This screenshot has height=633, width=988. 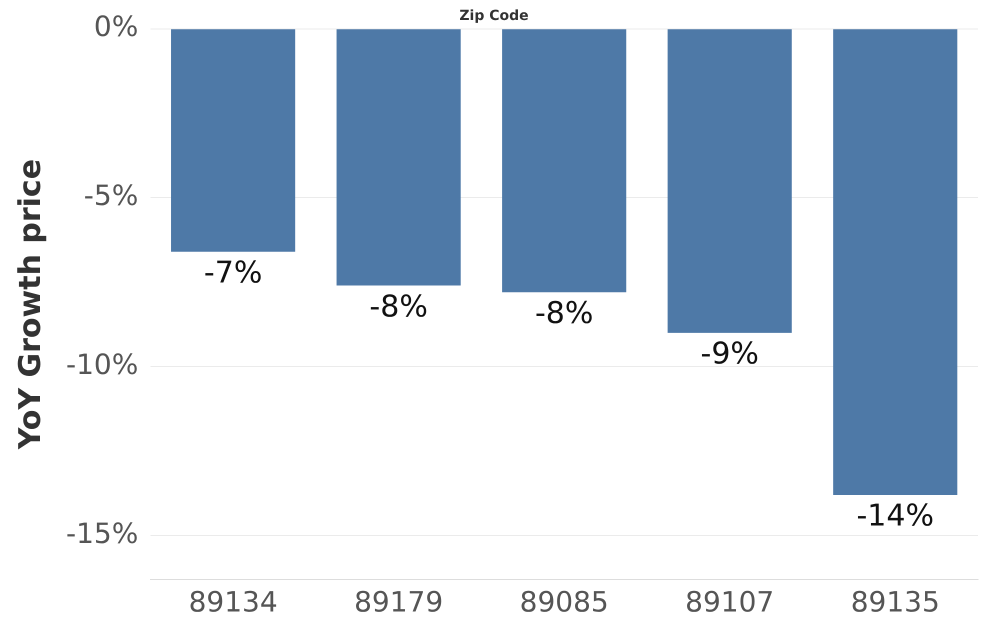 I want to click on x-tick-label: 89135, so click(x=895, y=601).